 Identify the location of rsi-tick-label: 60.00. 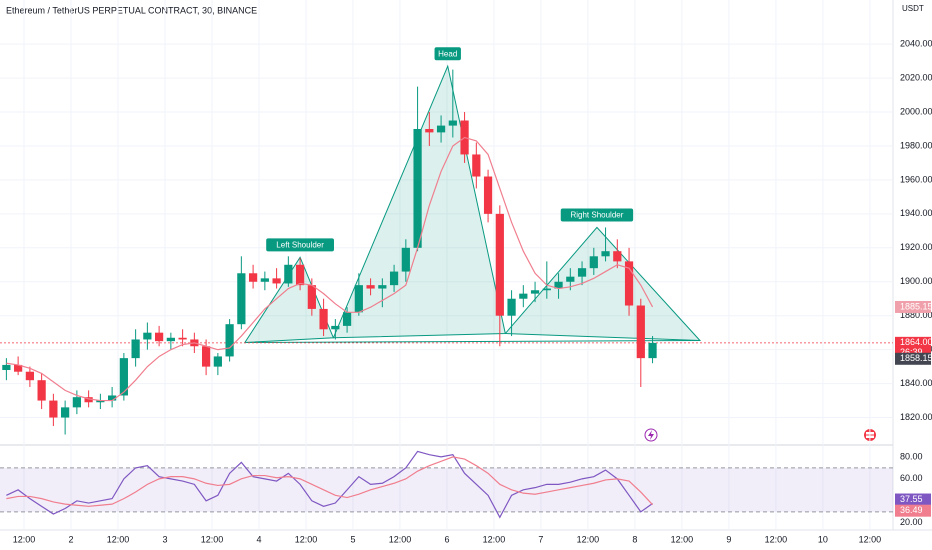
(911, 478).